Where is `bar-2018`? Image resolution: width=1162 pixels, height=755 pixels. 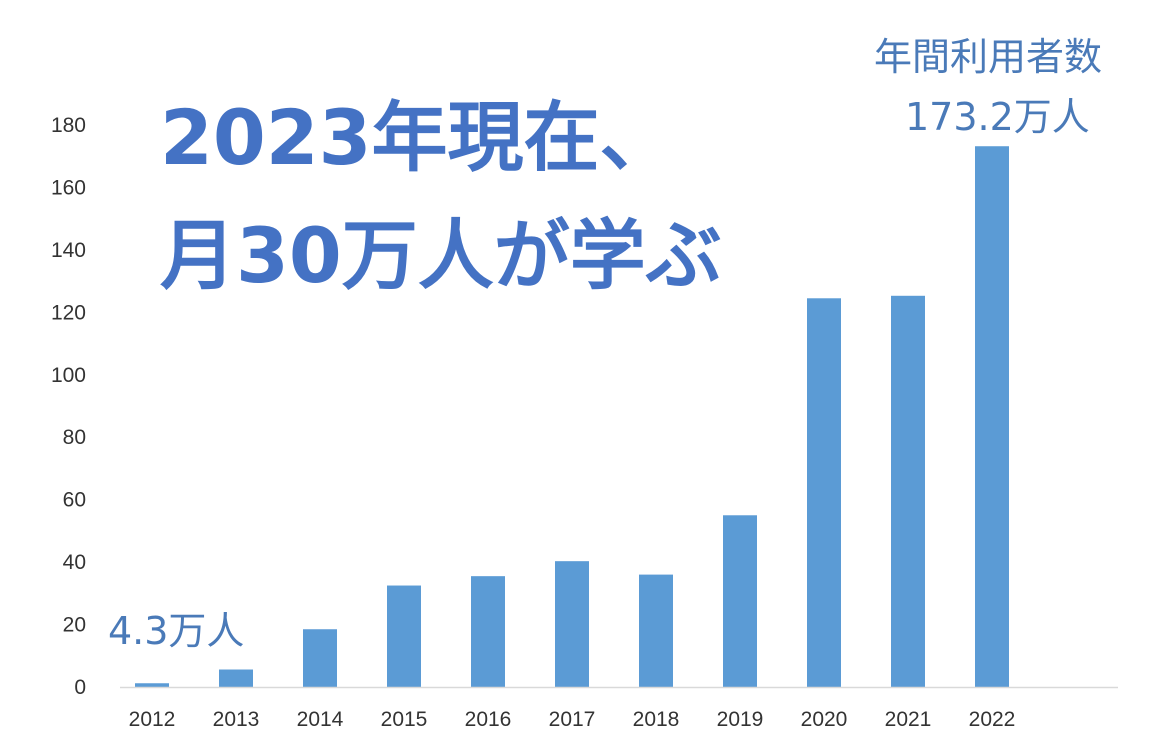
bar-2018 is located at coordinates (656, 630).